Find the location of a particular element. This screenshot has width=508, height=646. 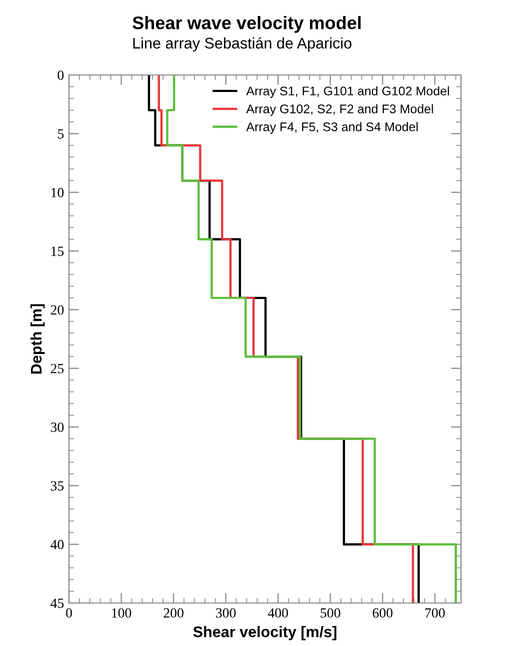

y-tick-label: 20 is located at coordinates (57, 310).